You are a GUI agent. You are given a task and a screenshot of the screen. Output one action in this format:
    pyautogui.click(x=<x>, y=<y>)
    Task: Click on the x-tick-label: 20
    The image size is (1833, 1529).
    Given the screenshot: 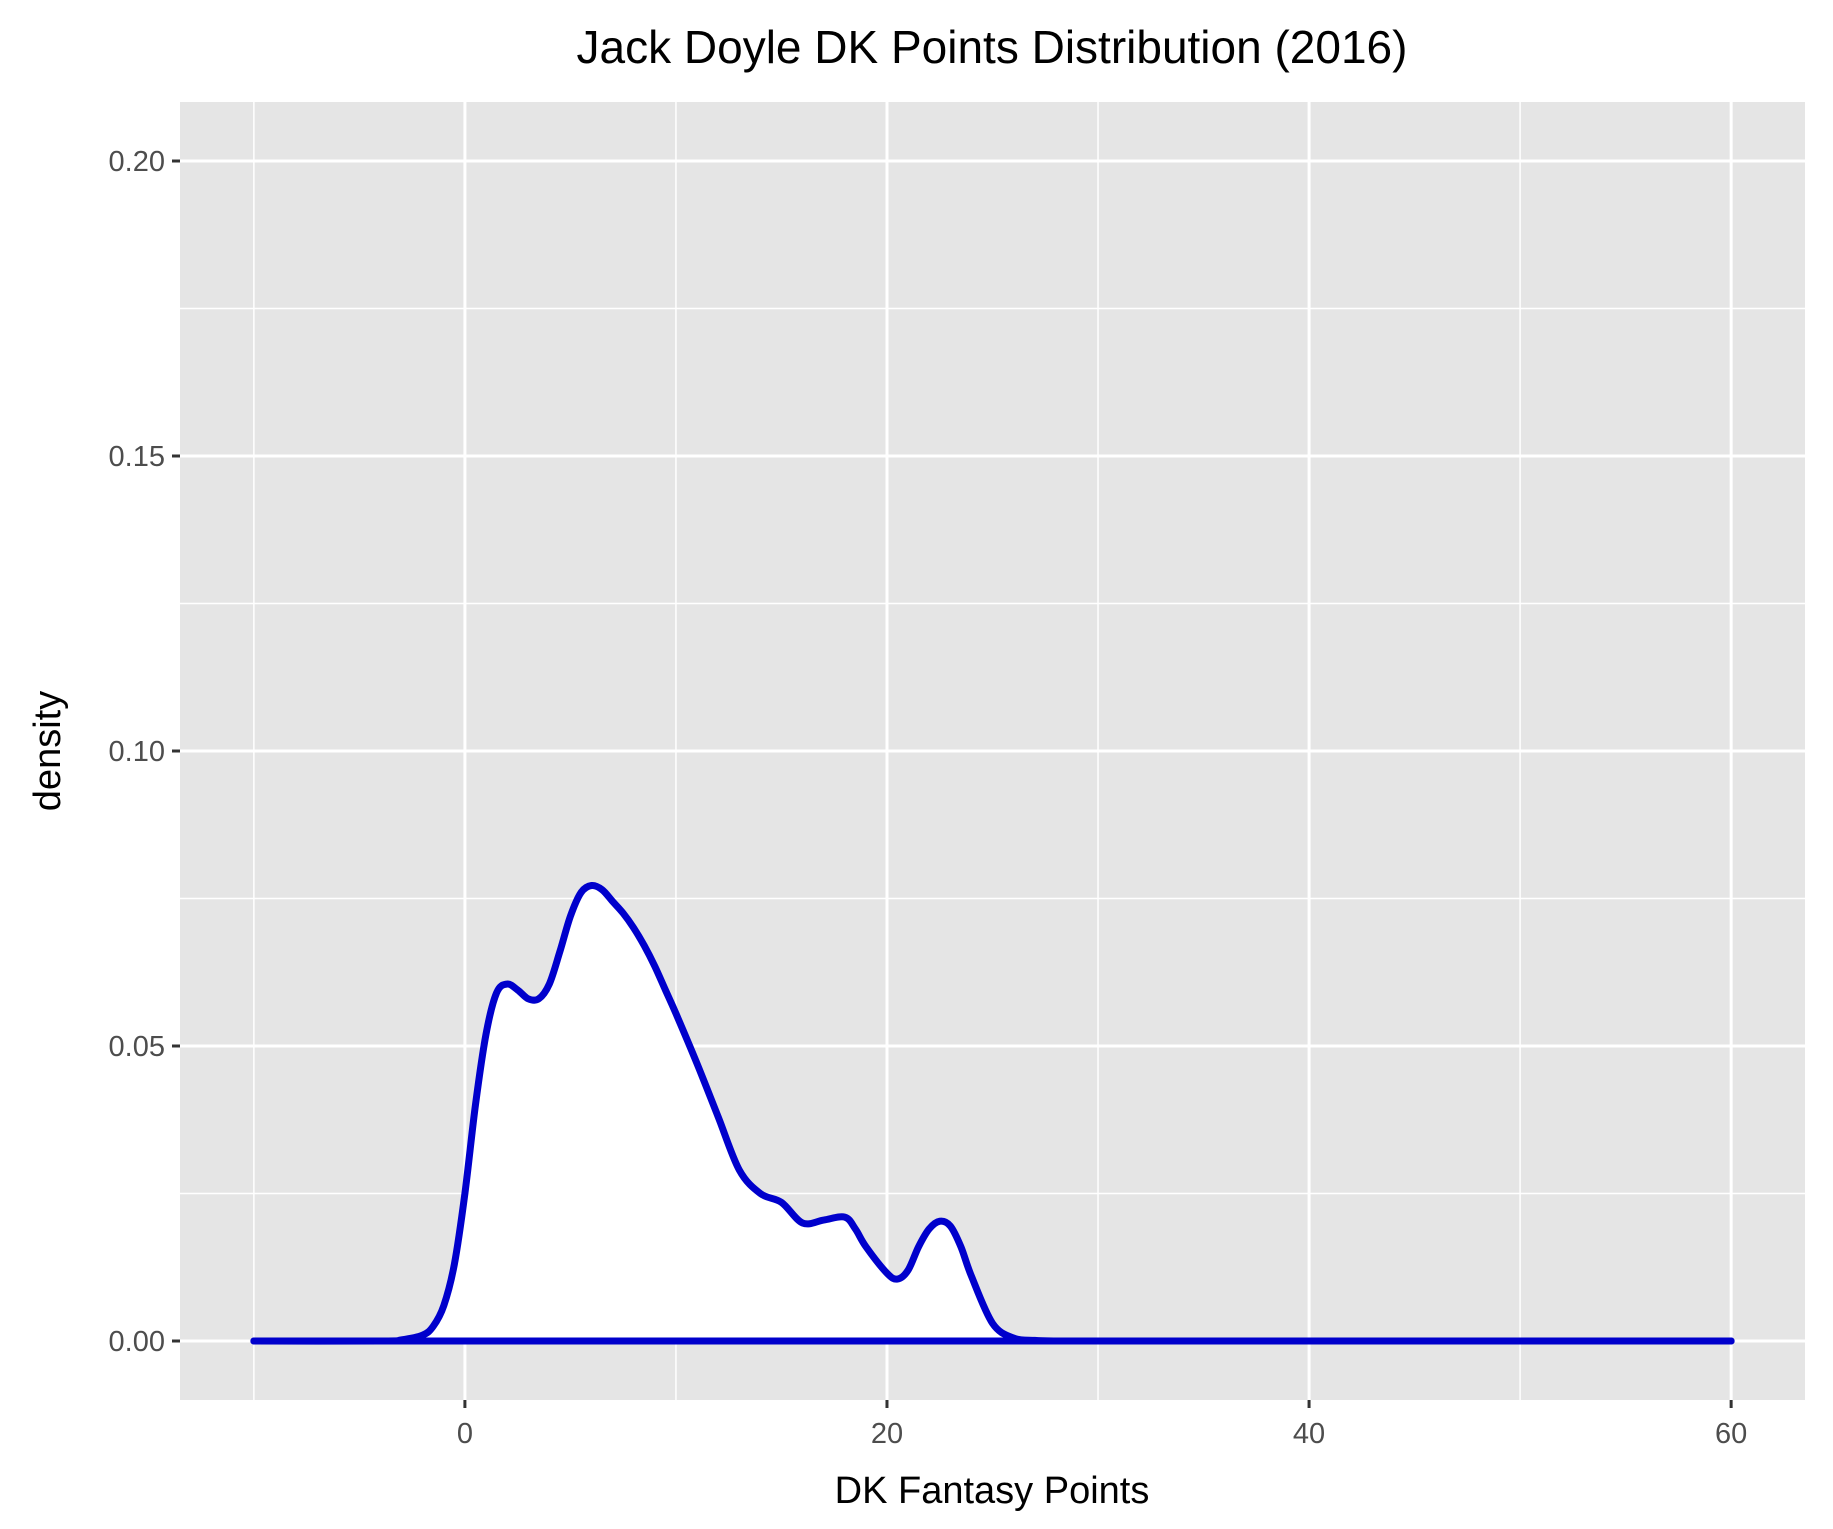 What is the action you would take?
    pyautogui.click(x=887, y=1434)
    